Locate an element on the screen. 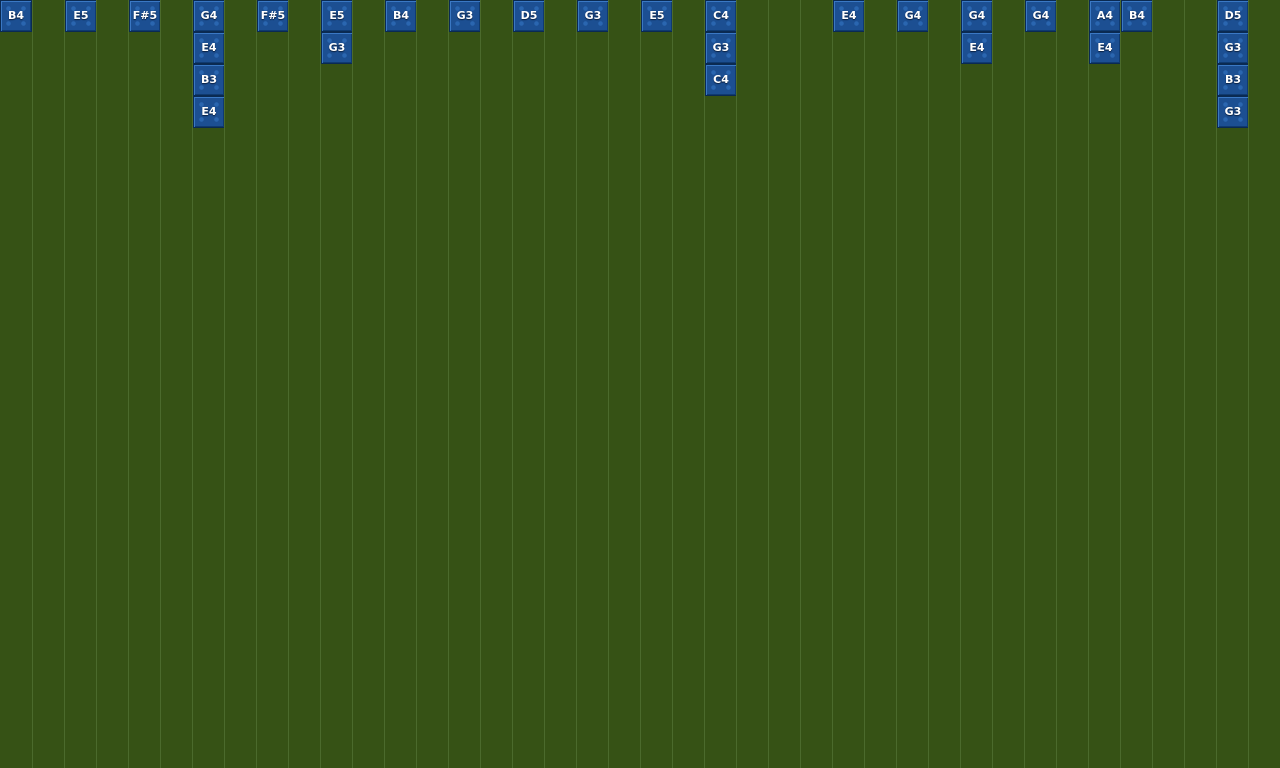 This screenshot has width=1280, height=768. grid-column: D5 is located at coordinates (528, 384).